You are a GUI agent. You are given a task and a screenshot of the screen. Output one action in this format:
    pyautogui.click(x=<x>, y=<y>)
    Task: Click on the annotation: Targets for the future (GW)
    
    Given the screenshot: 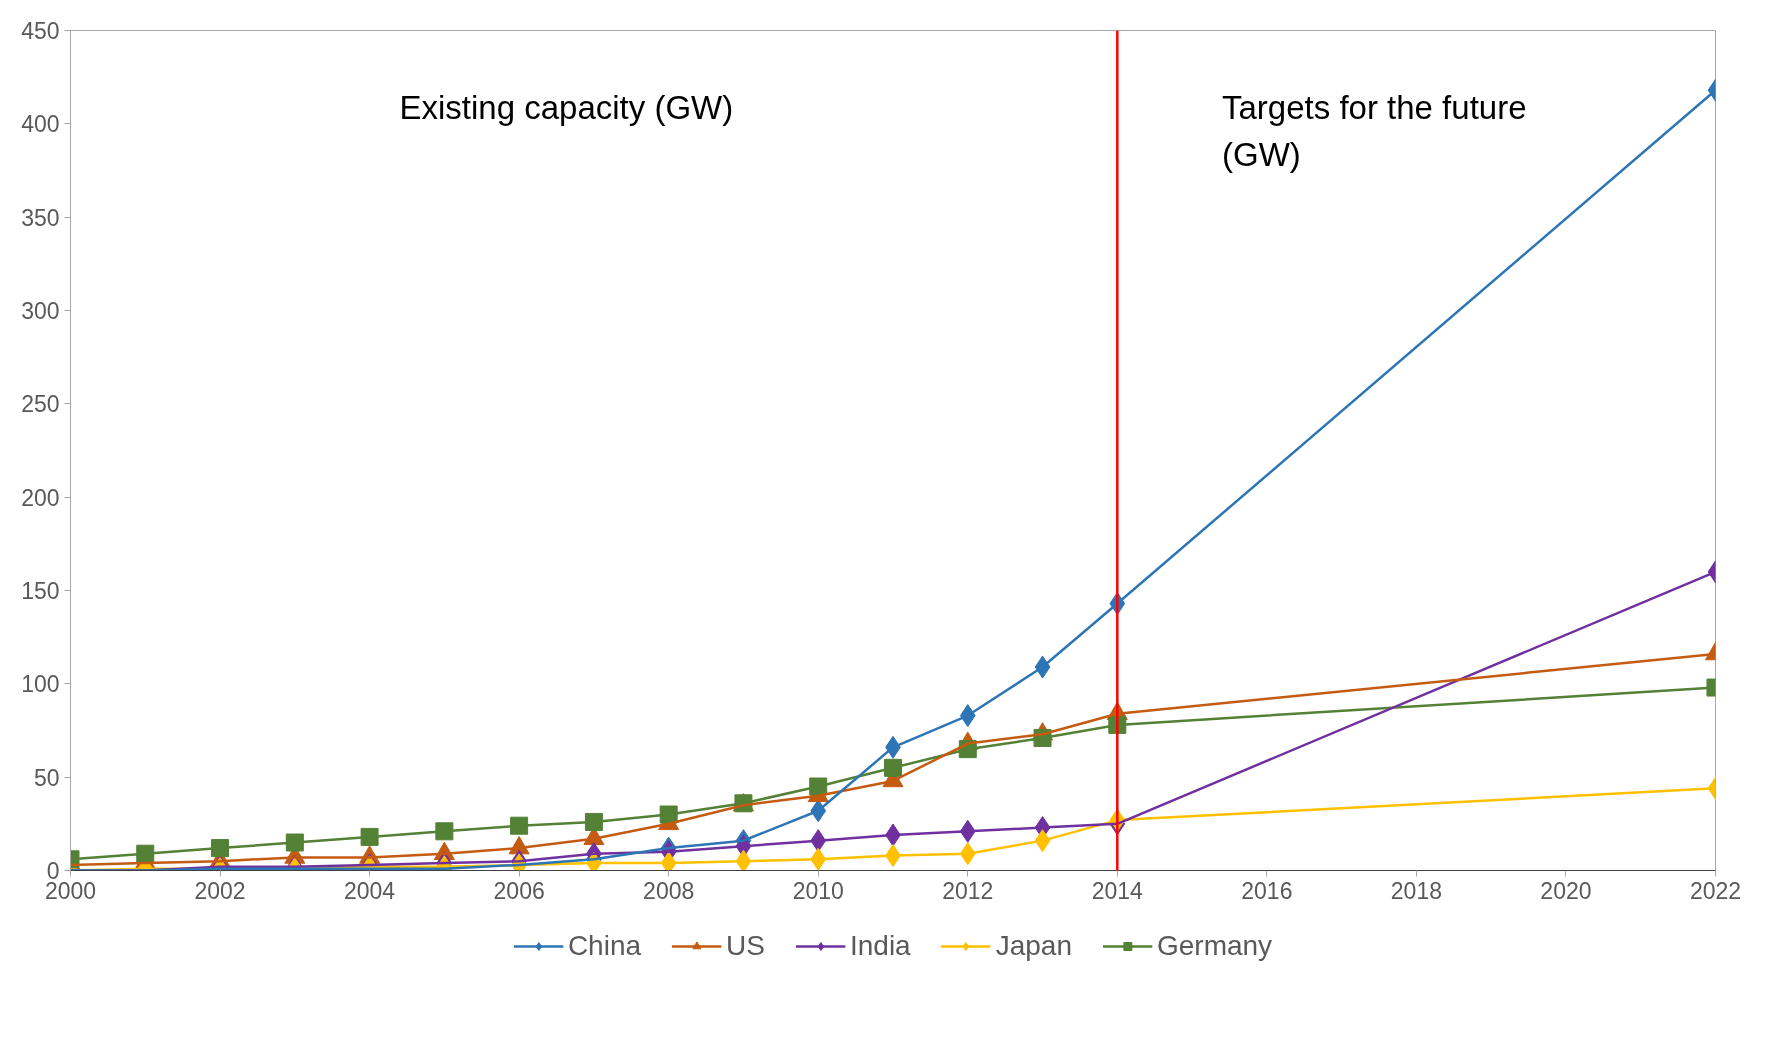 What is the action you would take?
    pyautogui.click(x=1374, y=131)
    